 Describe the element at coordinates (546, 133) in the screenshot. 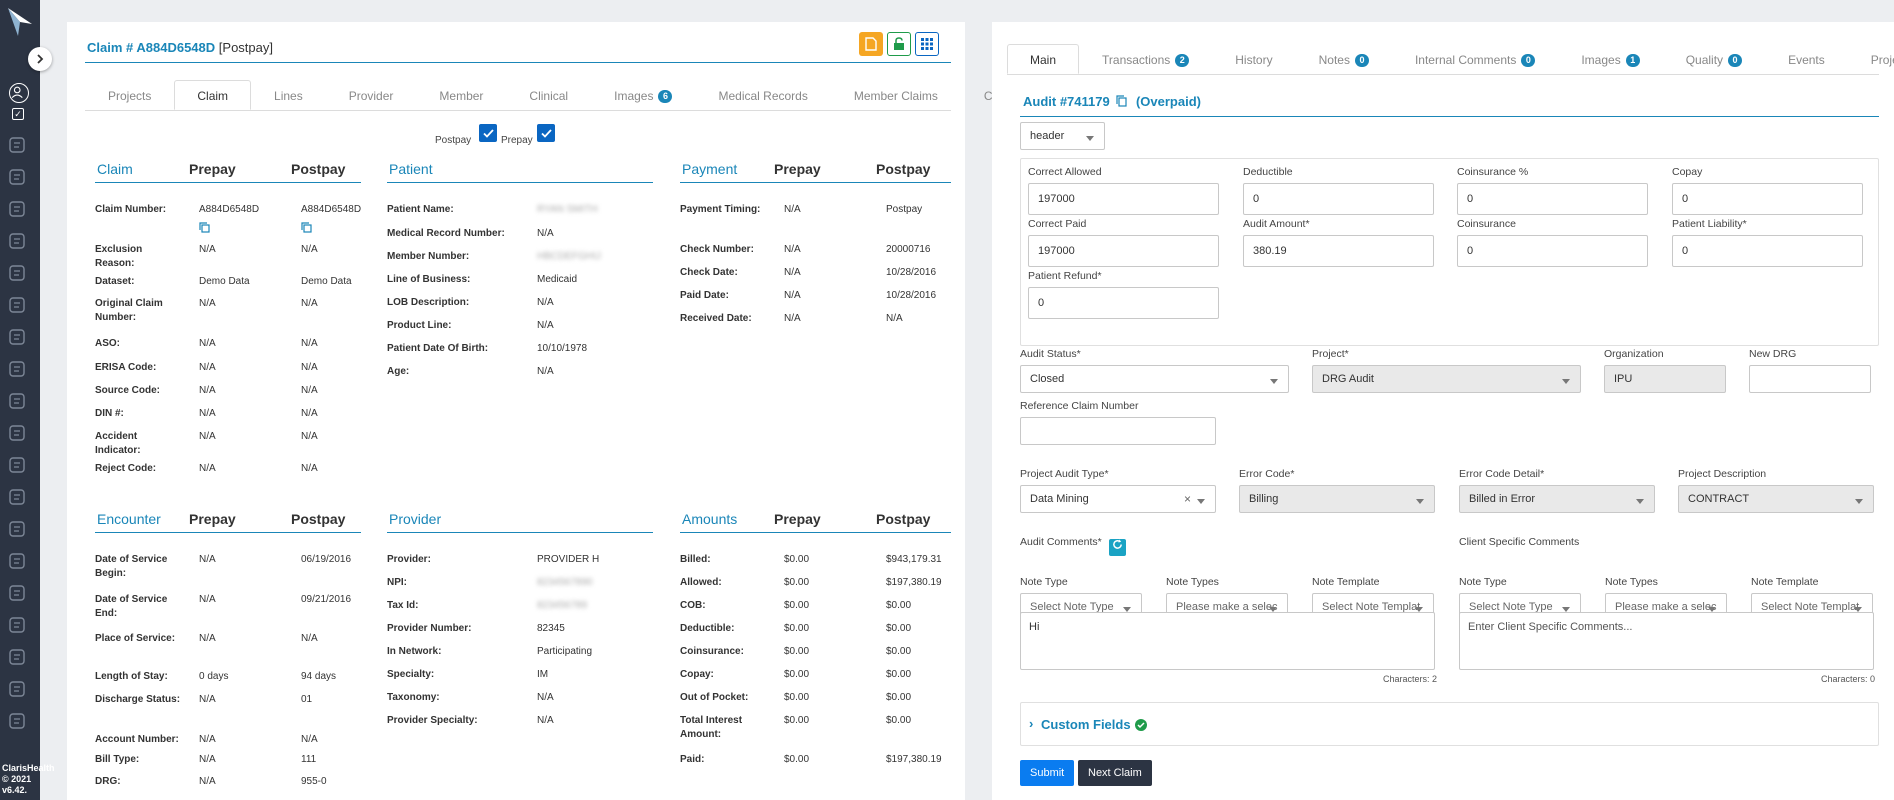

I see `prepay-checkbox` at that location.